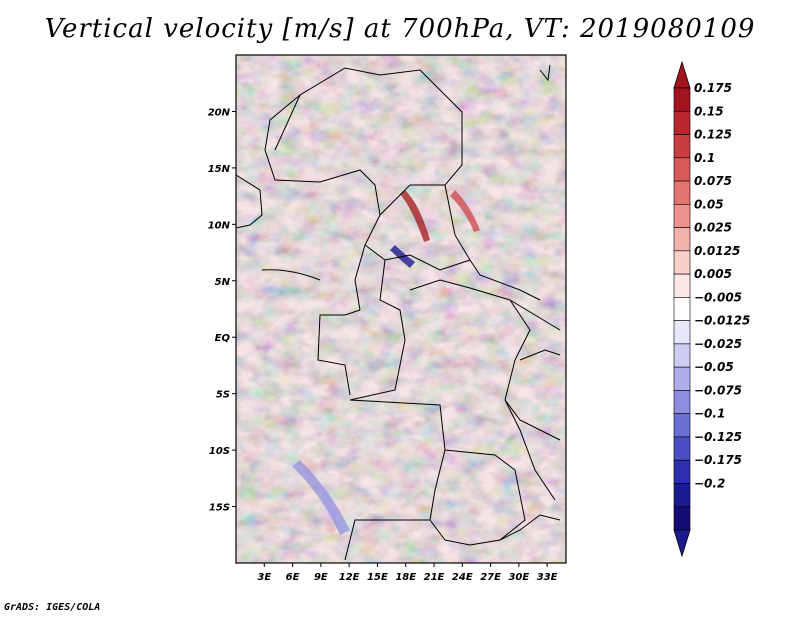 The width and height of the screenshot is (800, 618). I want to click on colorbar-label: −0.175, so click(718, 460).